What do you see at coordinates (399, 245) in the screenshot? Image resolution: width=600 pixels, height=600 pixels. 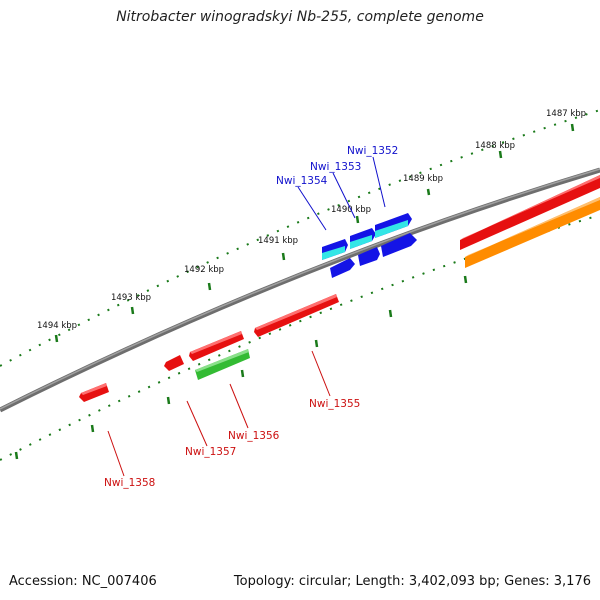 I see `feature-blue-c` at bounding box center [399, 245].